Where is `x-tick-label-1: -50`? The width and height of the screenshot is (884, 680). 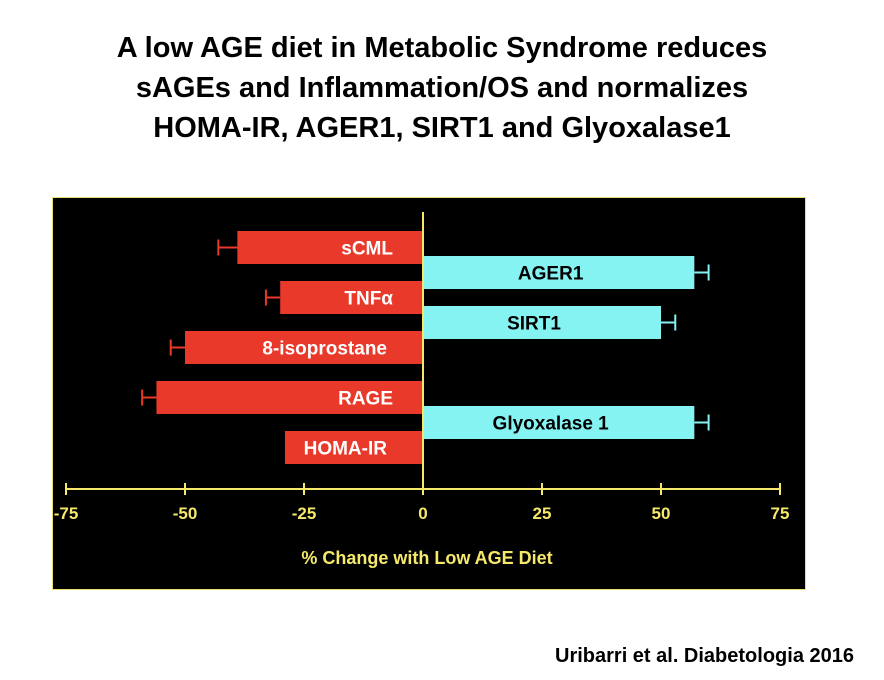
x-tick-label-1: -50 is located at coordinates (185, 513).